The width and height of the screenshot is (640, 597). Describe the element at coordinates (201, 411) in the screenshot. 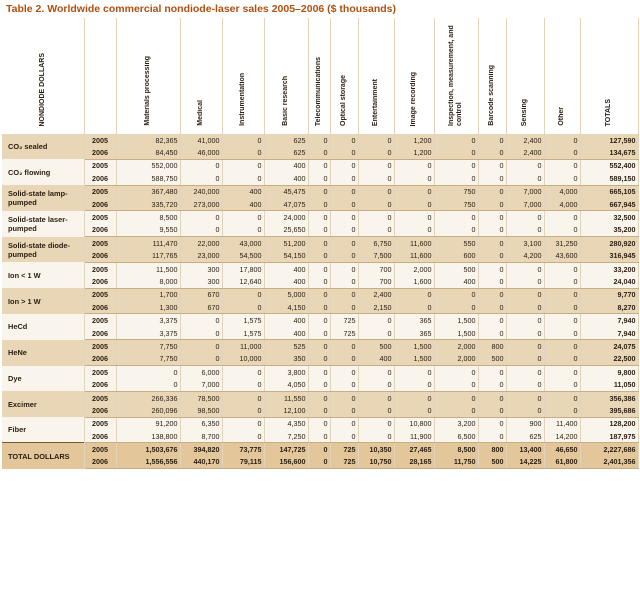

I see `value-cell: 98,500` at that location.